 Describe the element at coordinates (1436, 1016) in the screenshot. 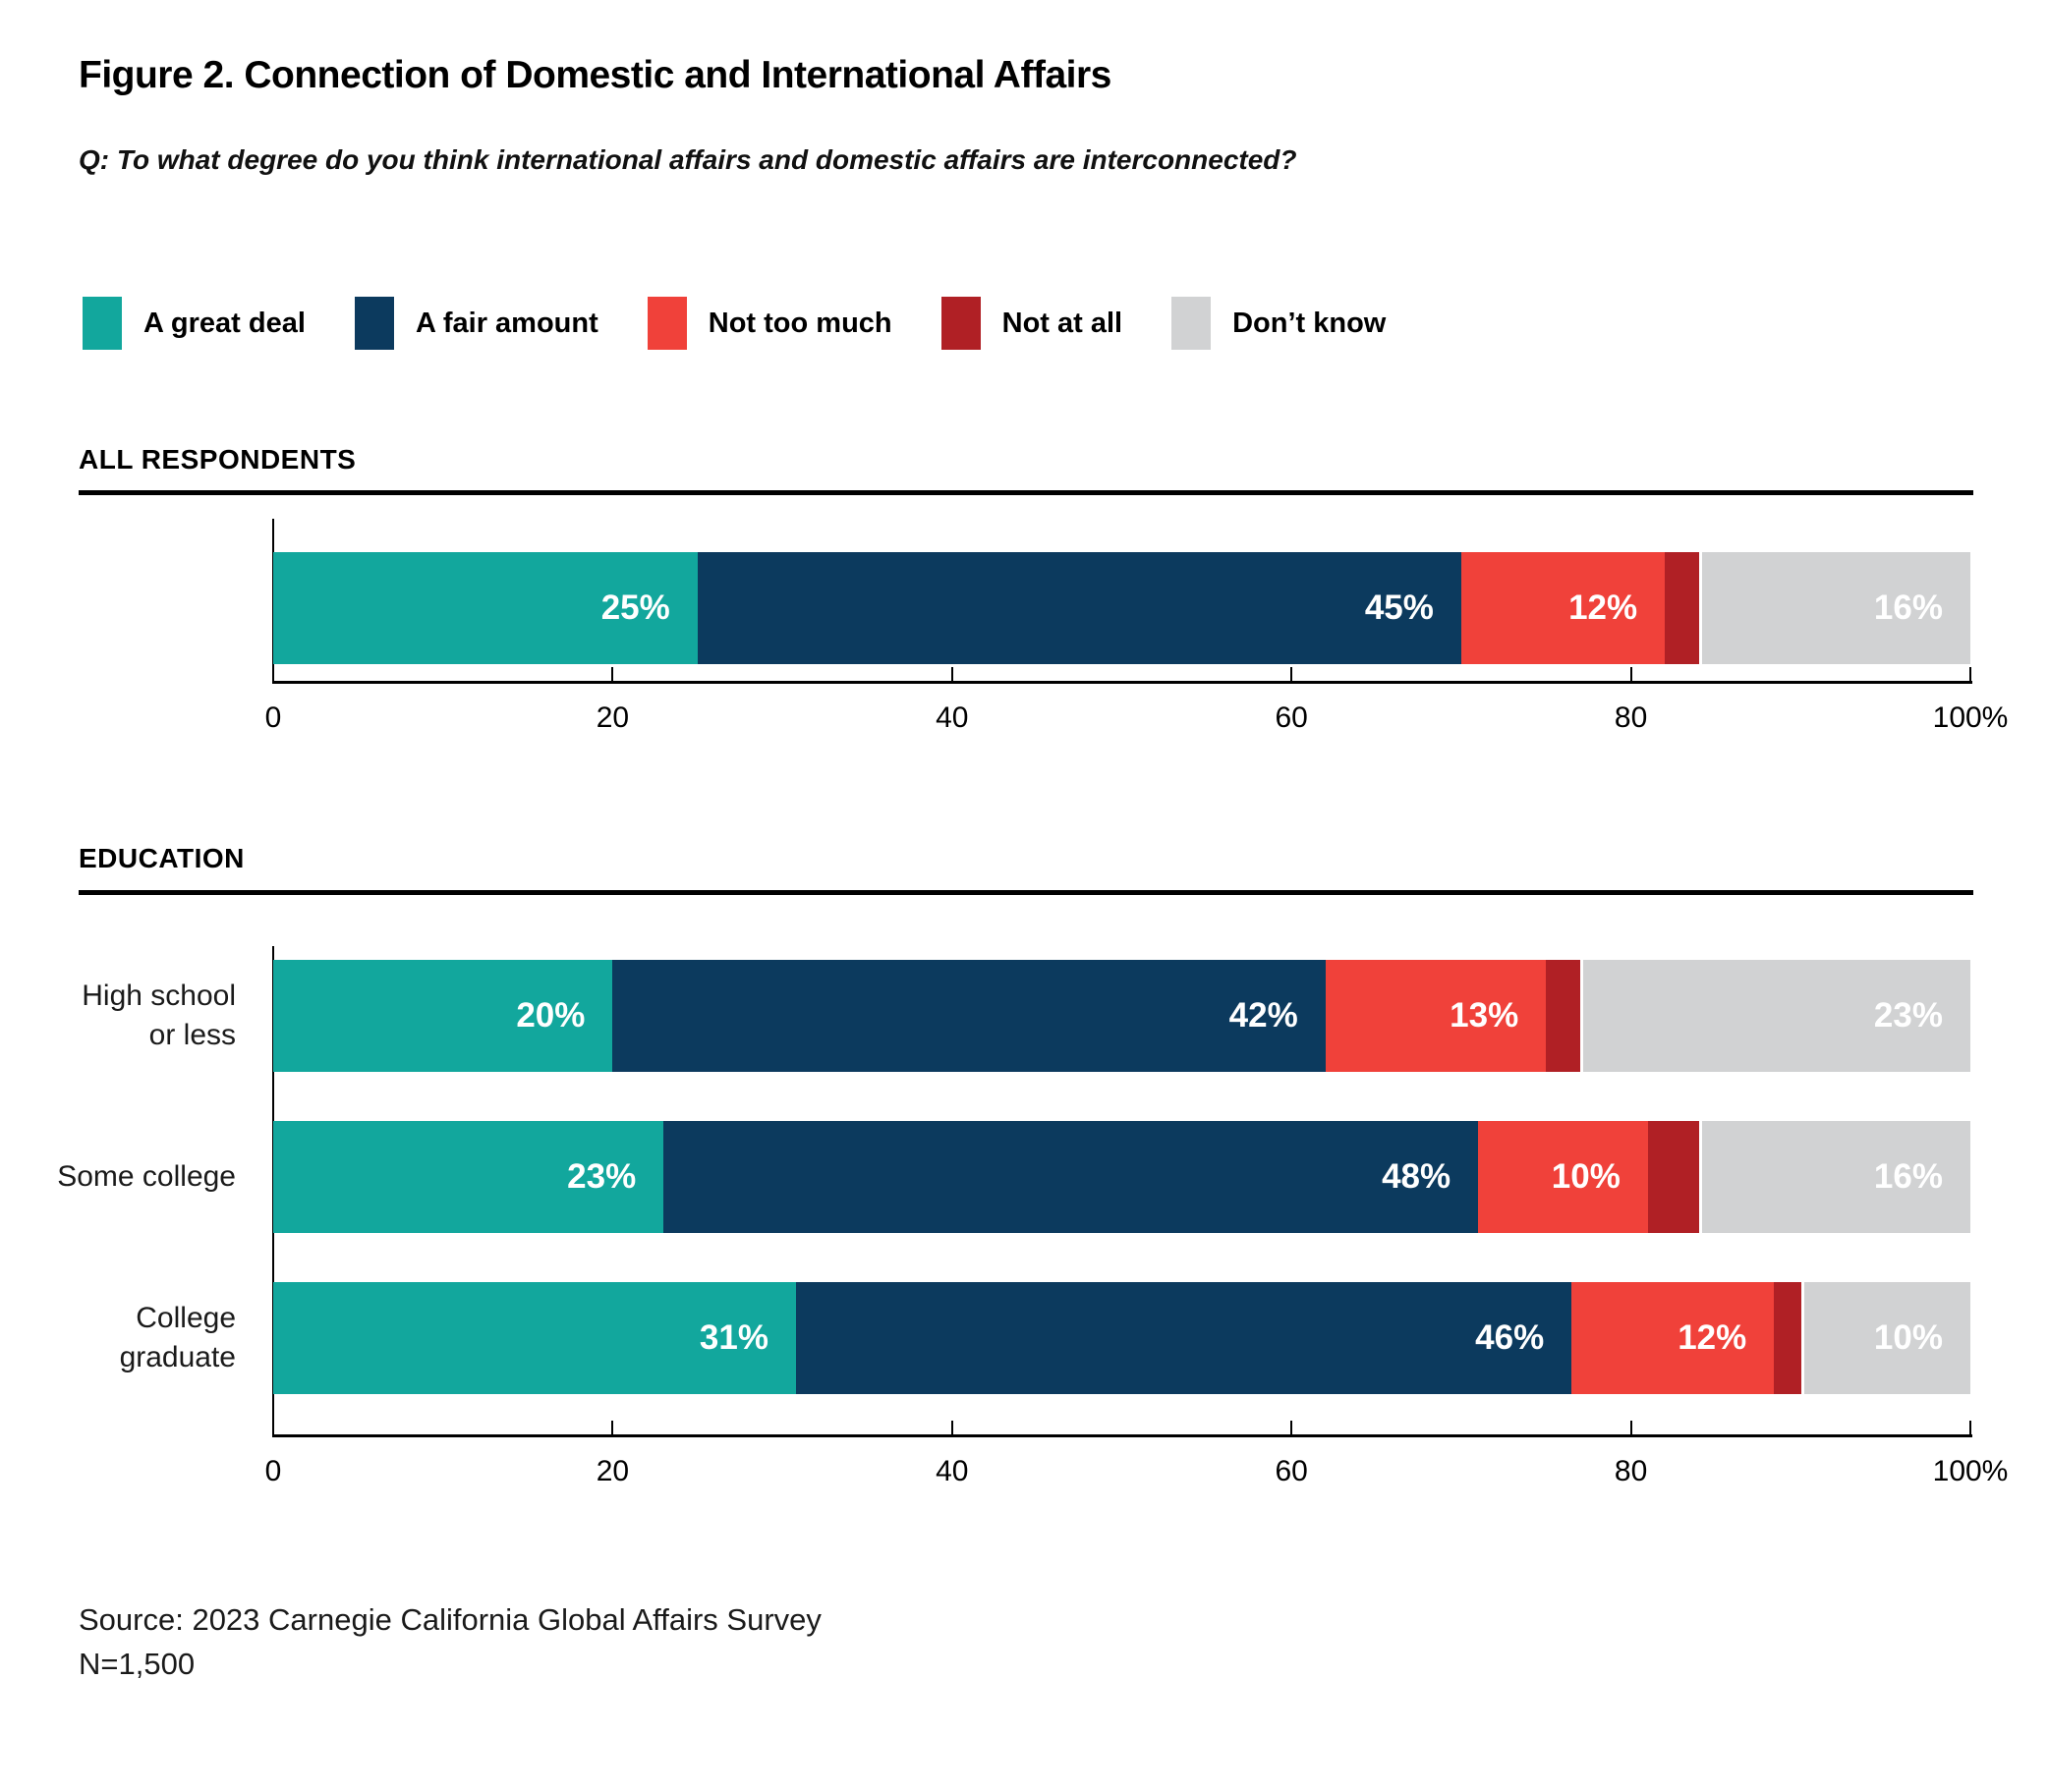

I see `bar-segment-not-too-much: 13%` at that location.